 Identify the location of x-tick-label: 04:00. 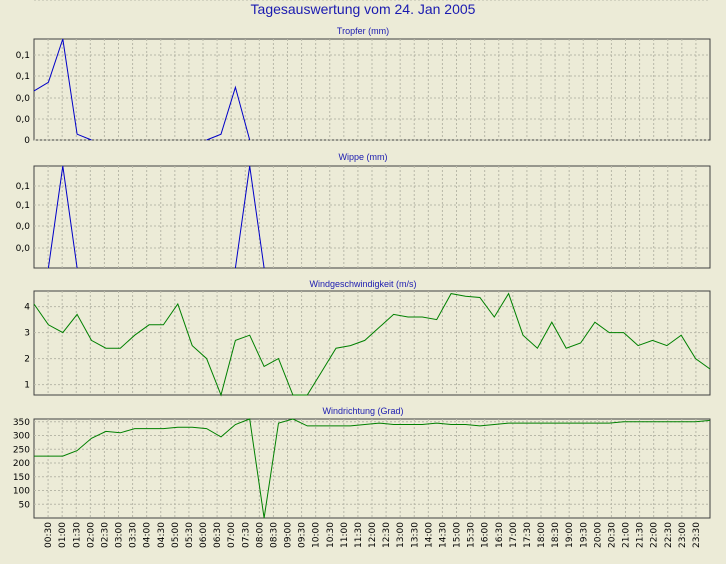
(148, 535).